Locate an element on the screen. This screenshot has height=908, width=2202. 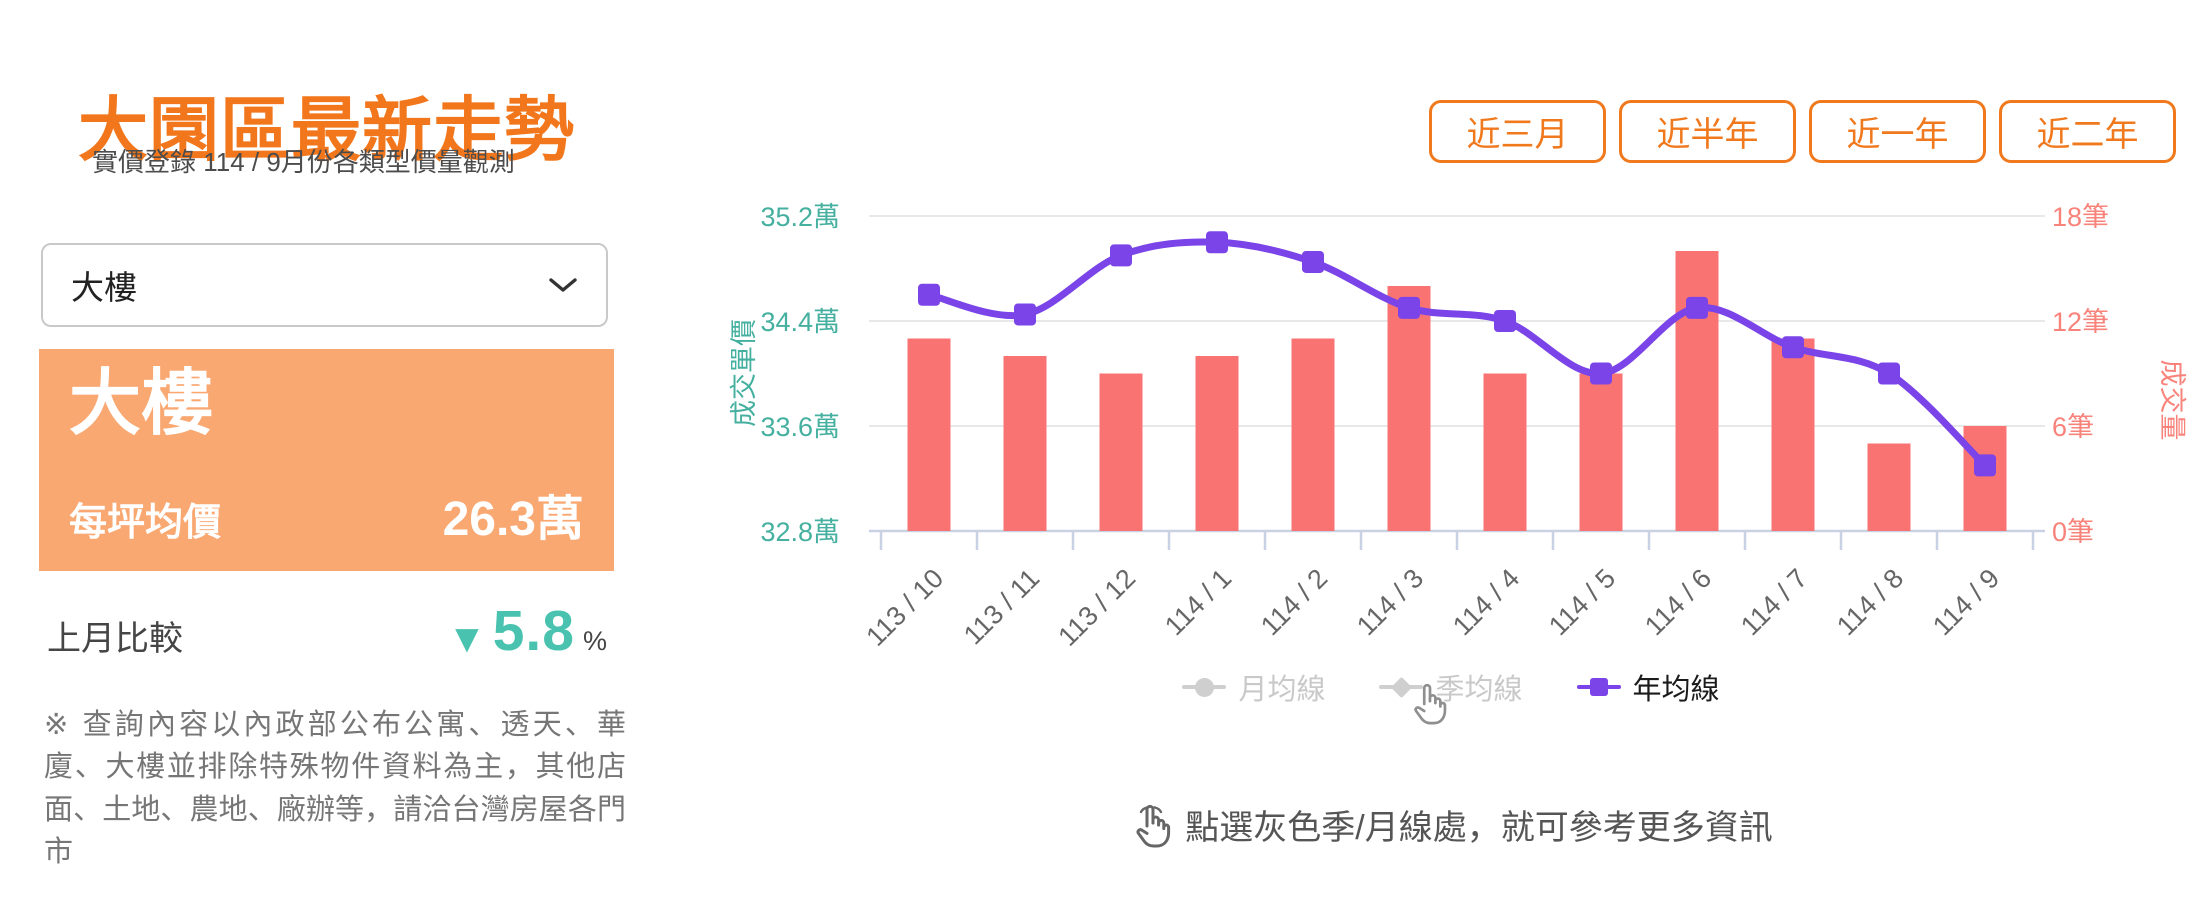
range-button-3m: 近三月 is located at coordinates (1517, 131).